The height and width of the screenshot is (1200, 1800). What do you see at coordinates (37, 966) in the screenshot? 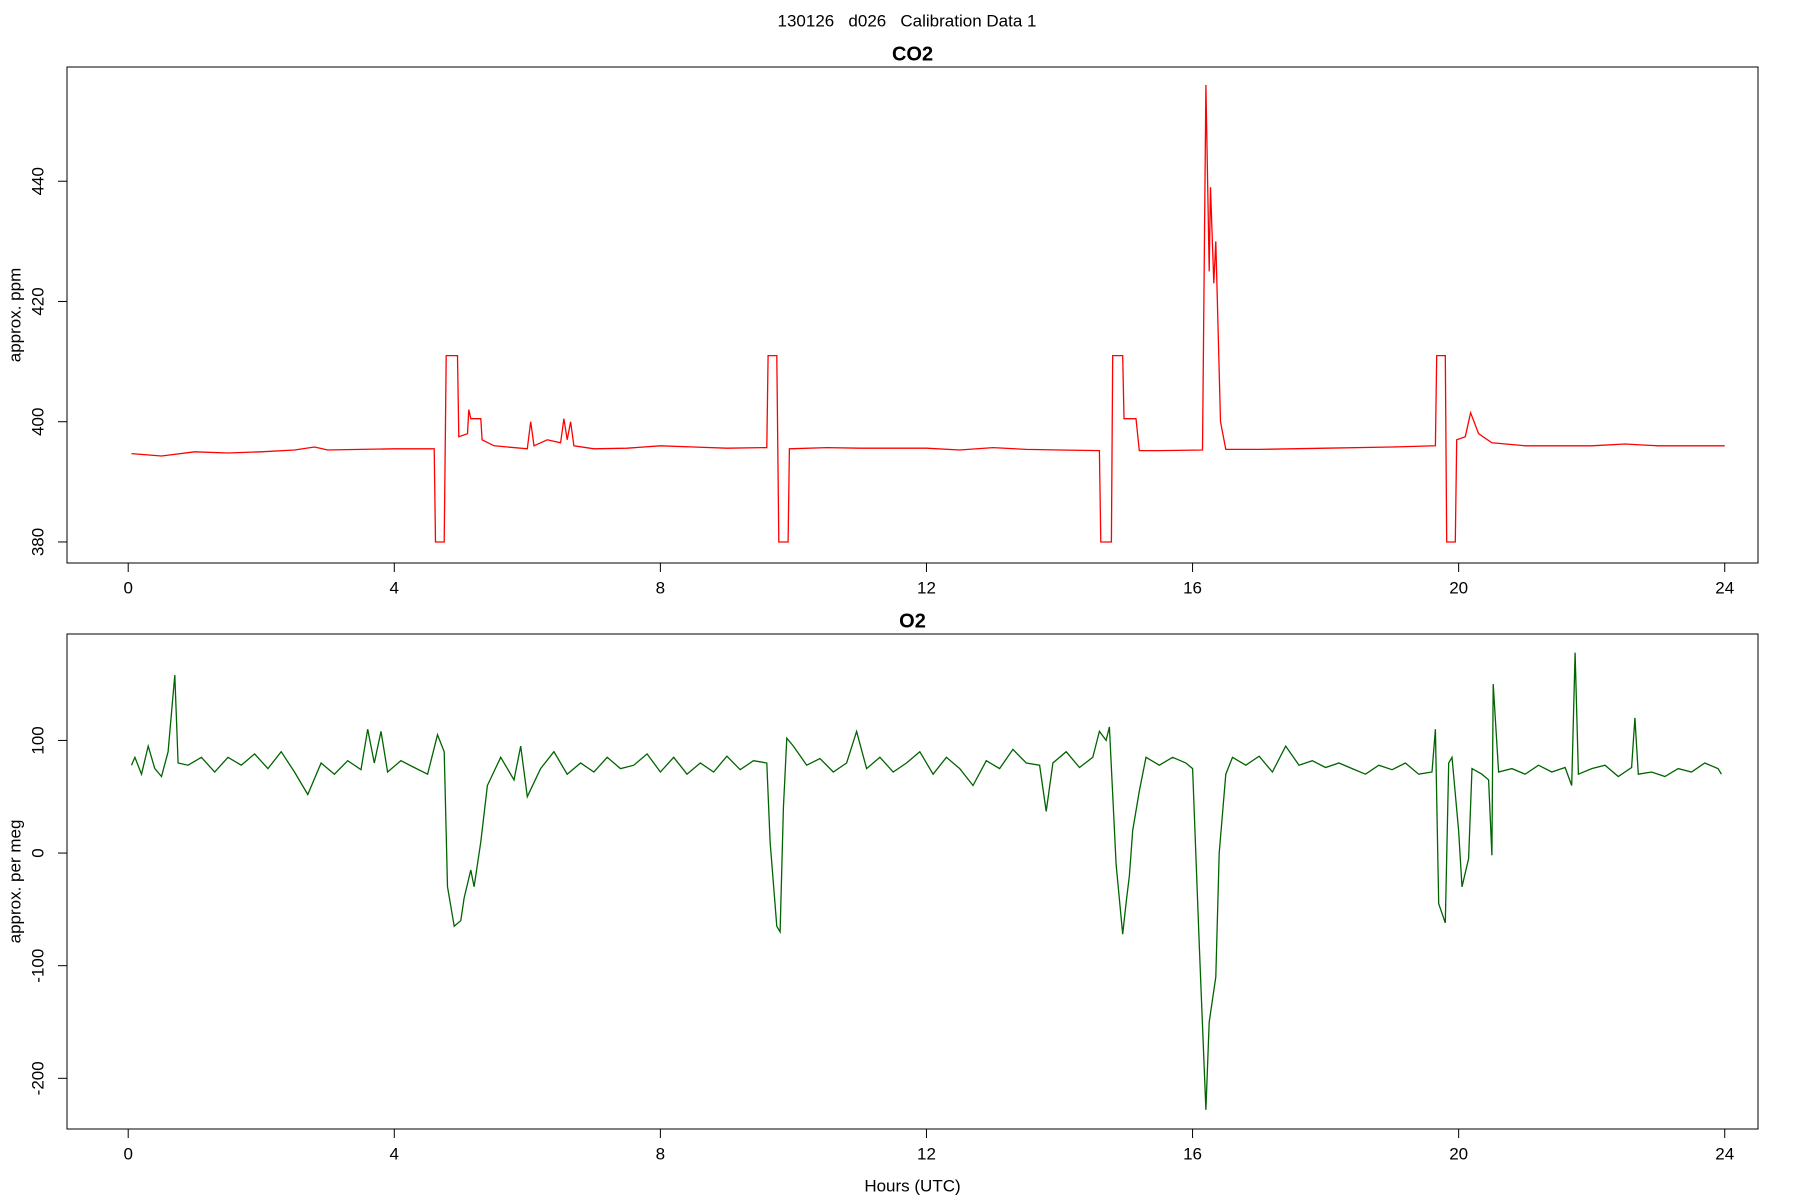
I see `y-tick-label: -100` at bounding box center [37, 966].